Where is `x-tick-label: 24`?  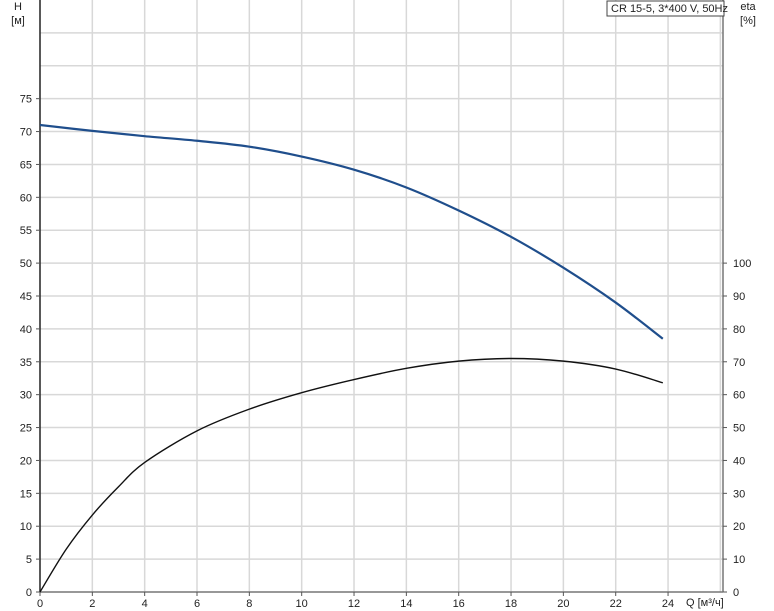
x-tick-label: 24 is located at coordinates (668, 604).